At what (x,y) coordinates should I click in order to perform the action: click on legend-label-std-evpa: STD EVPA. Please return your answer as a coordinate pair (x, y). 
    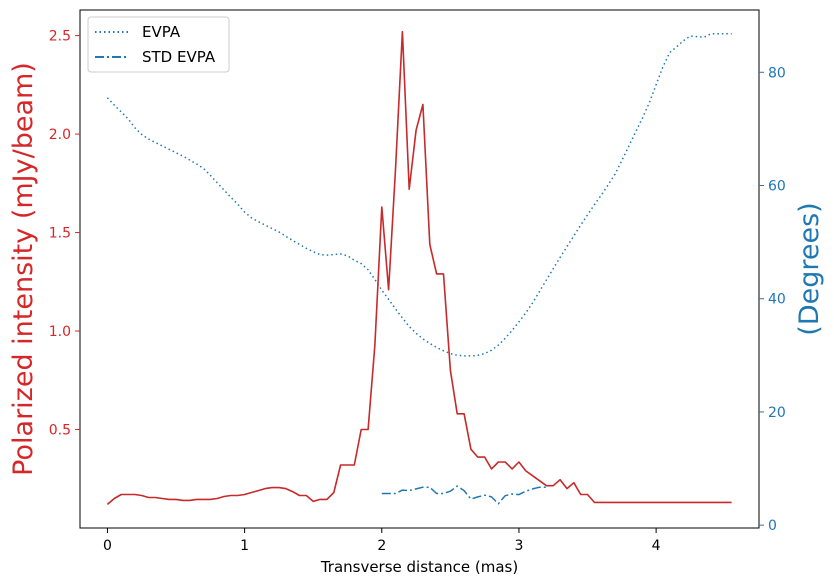
    Looking at the image, I should click on (179, 57).